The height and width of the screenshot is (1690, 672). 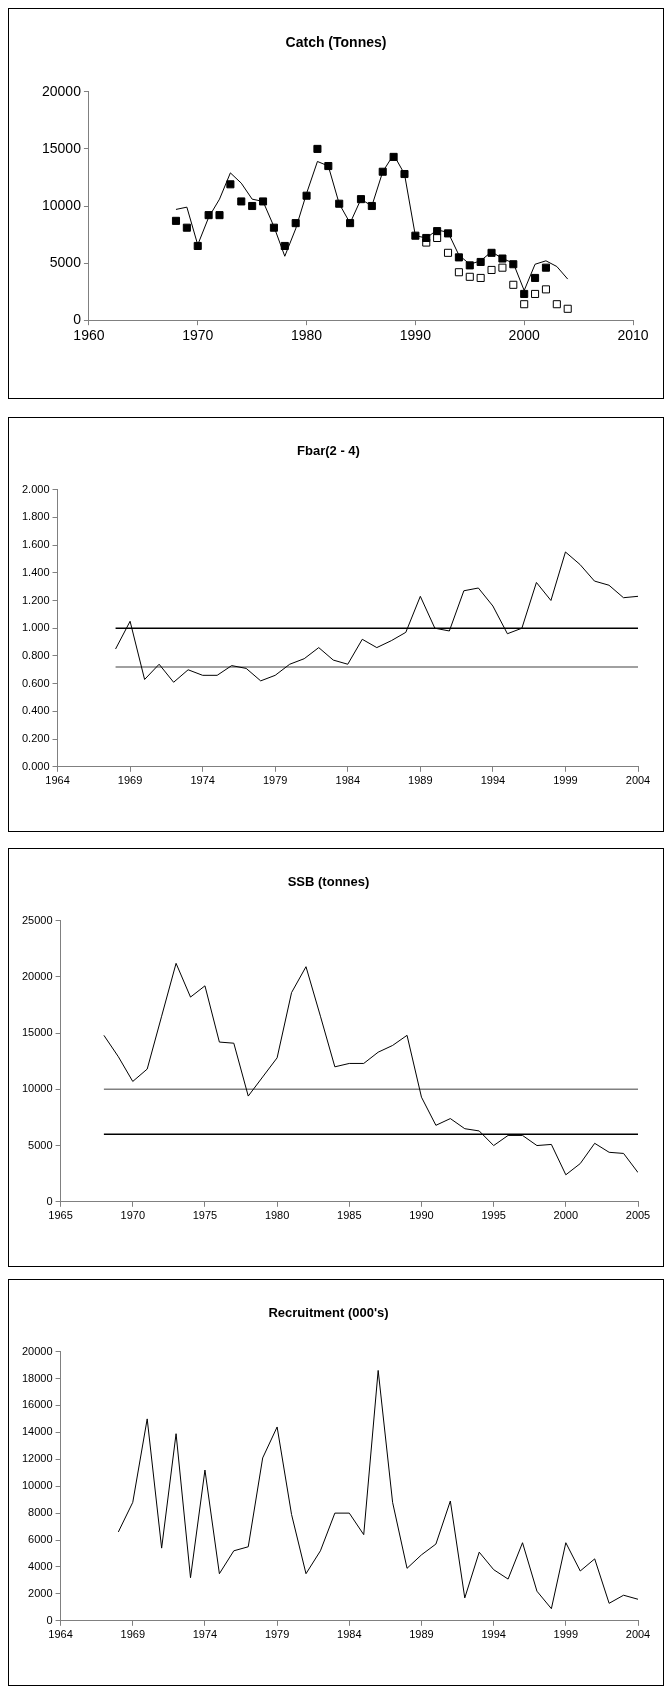 What do you see at coordinates (37, 1431) in the screenshot?
I see `y-tick-label: 14000` at bounding box center [37, 1431].